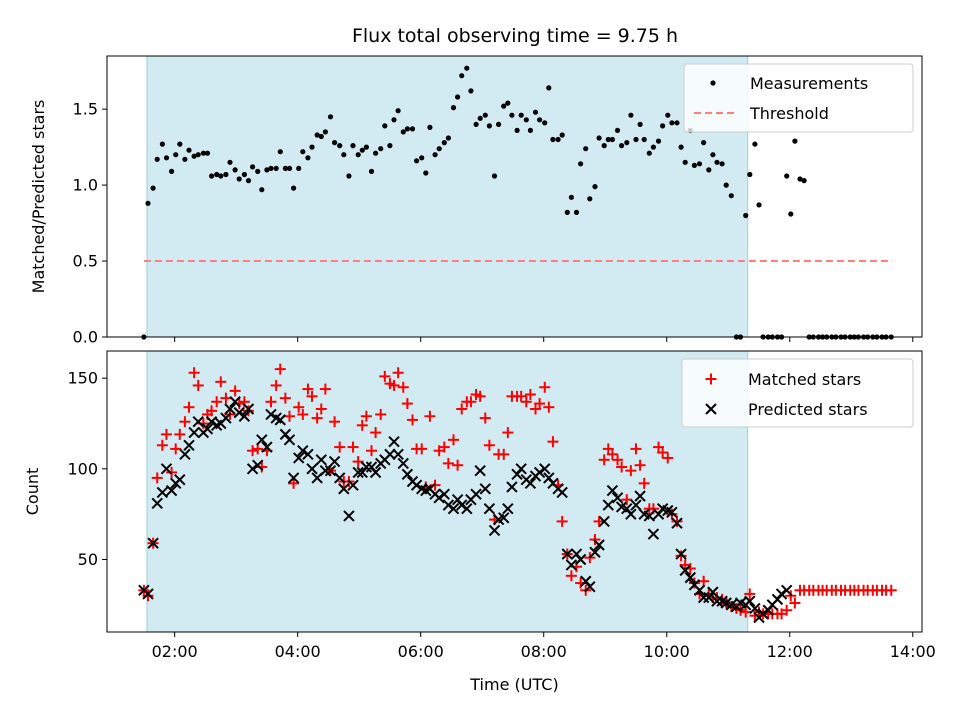  What do you see at coordinates (298, 651) in the screenshot?
I see `x-tick-label: 04:00` at bounding box center [298, 651].